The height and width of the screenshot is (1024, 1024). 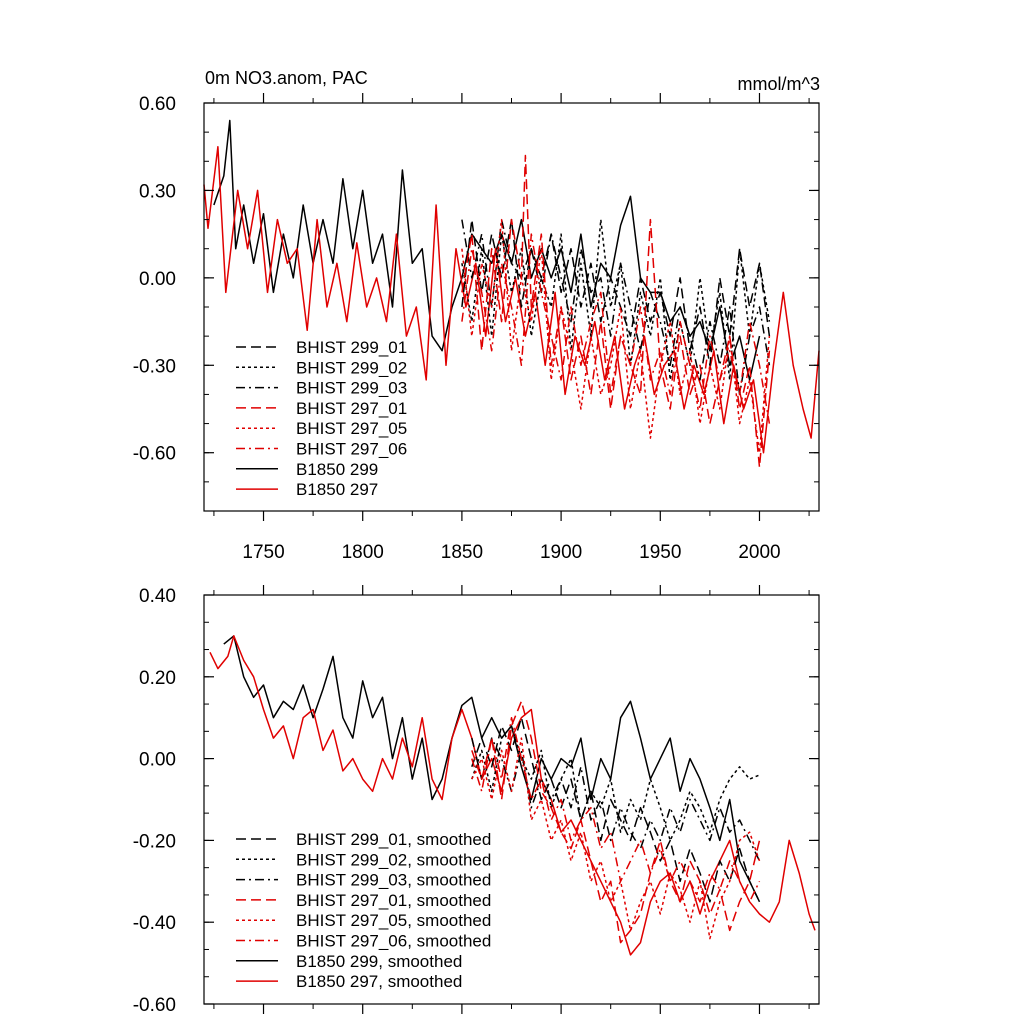 I want to click on legend-label: BHIST 299_03, so click(x=351, y=388).